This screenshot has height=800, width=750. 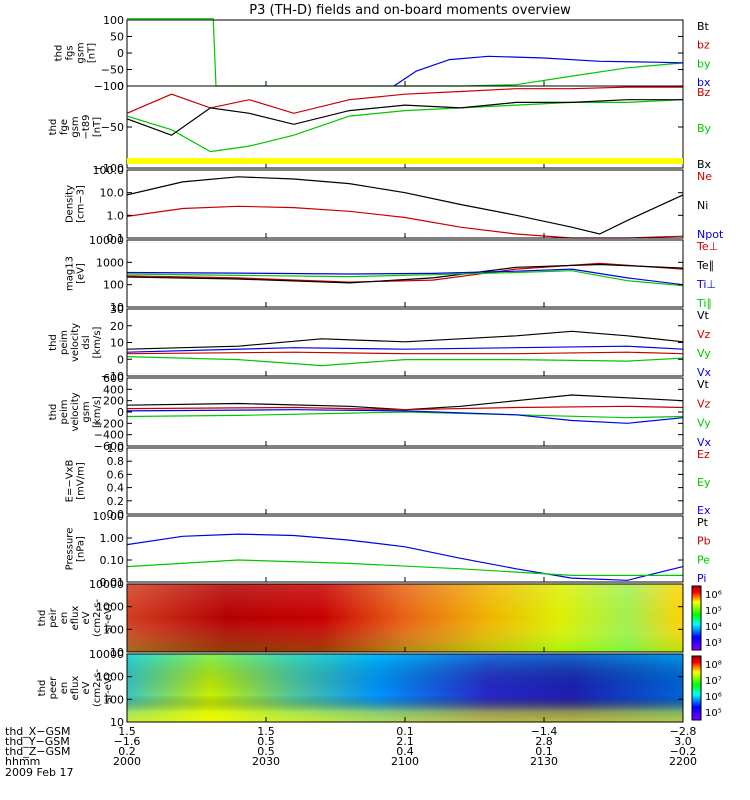 I want to click on x-row-label: thd_Y−GSM, so click(x=37, y=741).